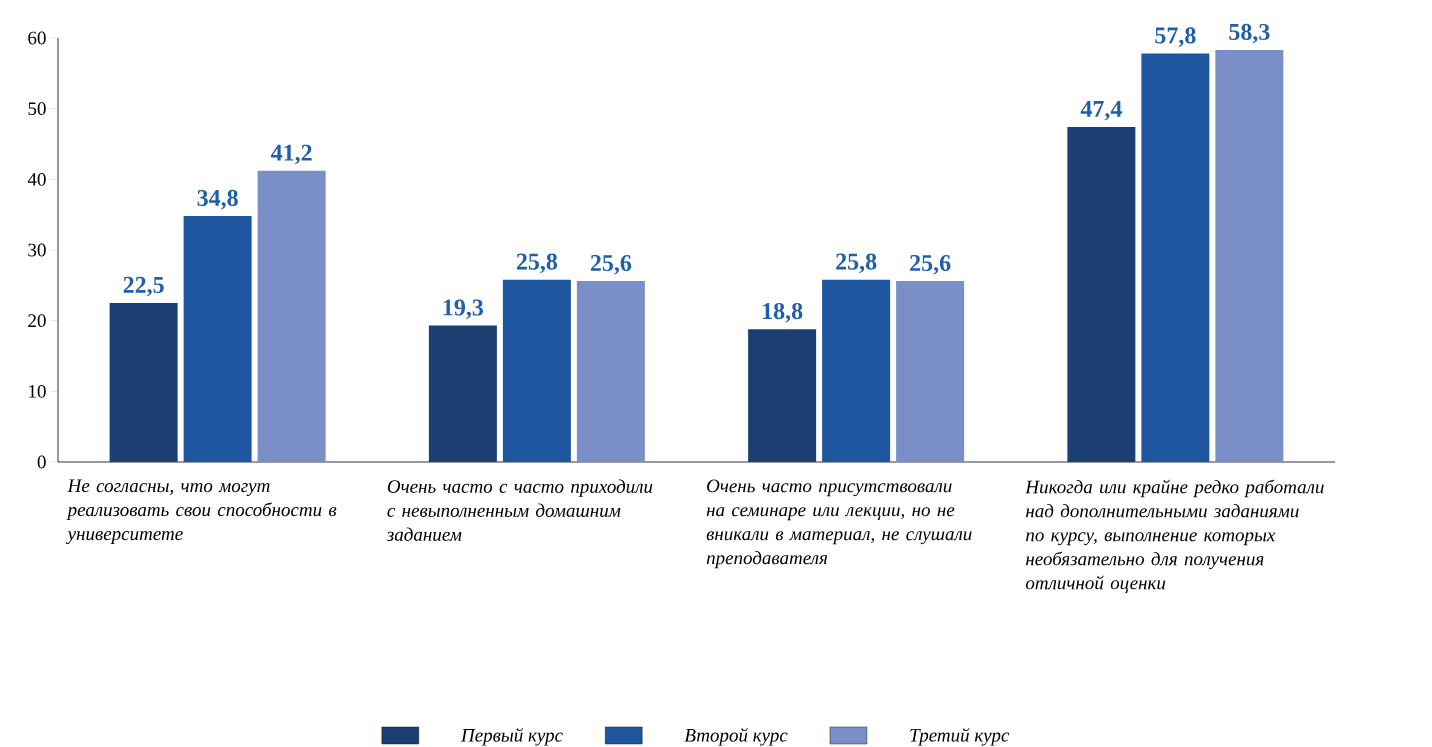  Describe the element at coordinates (1249, 33) in the screenshot. I see `data-label: 58,3` at that location.